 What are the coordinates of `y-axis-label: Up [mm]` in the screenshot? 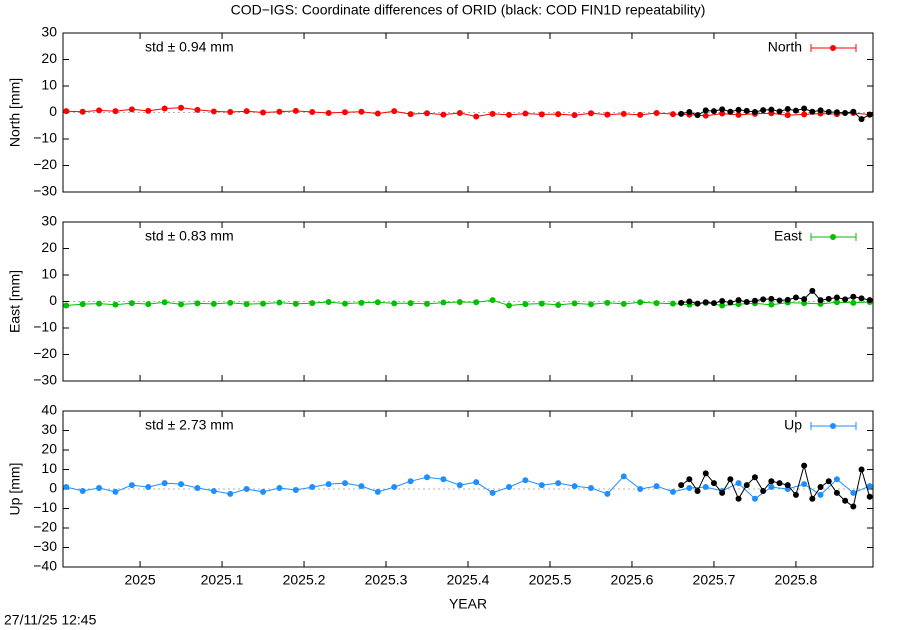 It's located at (15, 489).